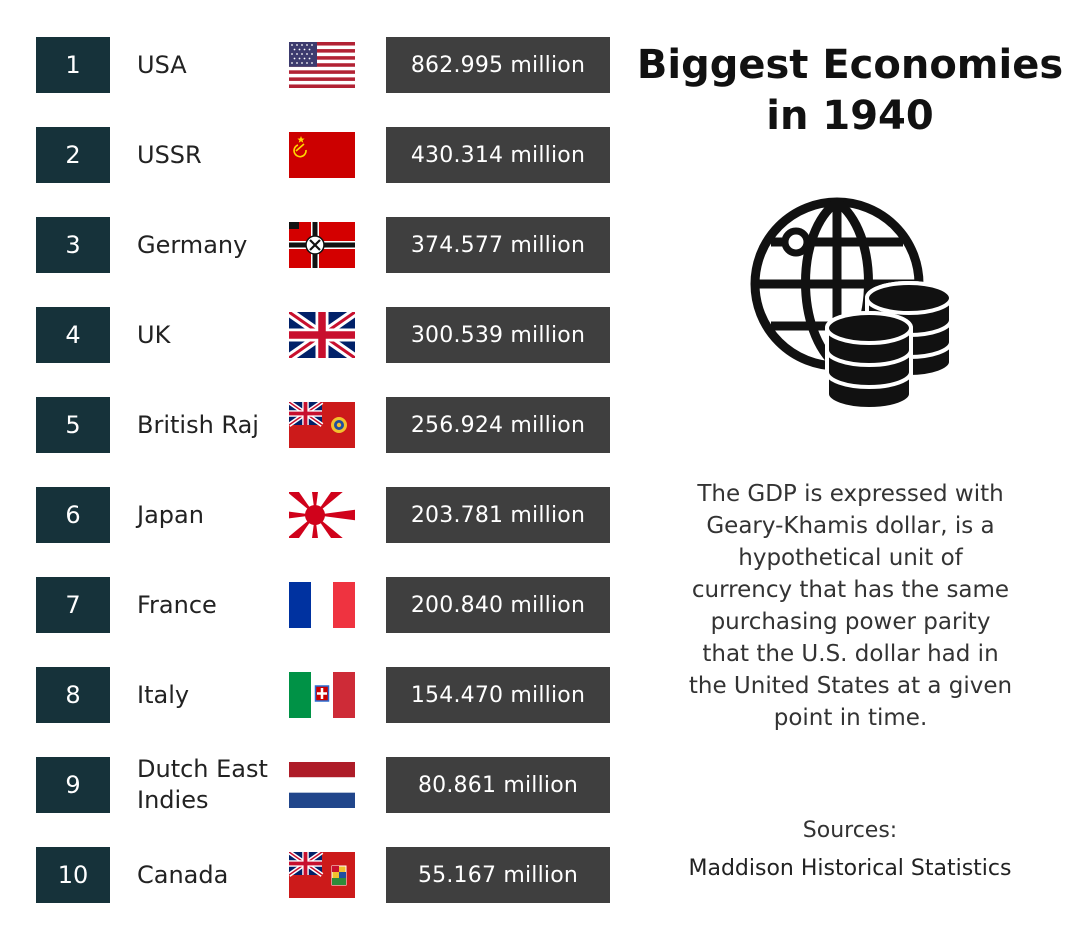  I want to click on rank-badge: 3, so click(73, 245).